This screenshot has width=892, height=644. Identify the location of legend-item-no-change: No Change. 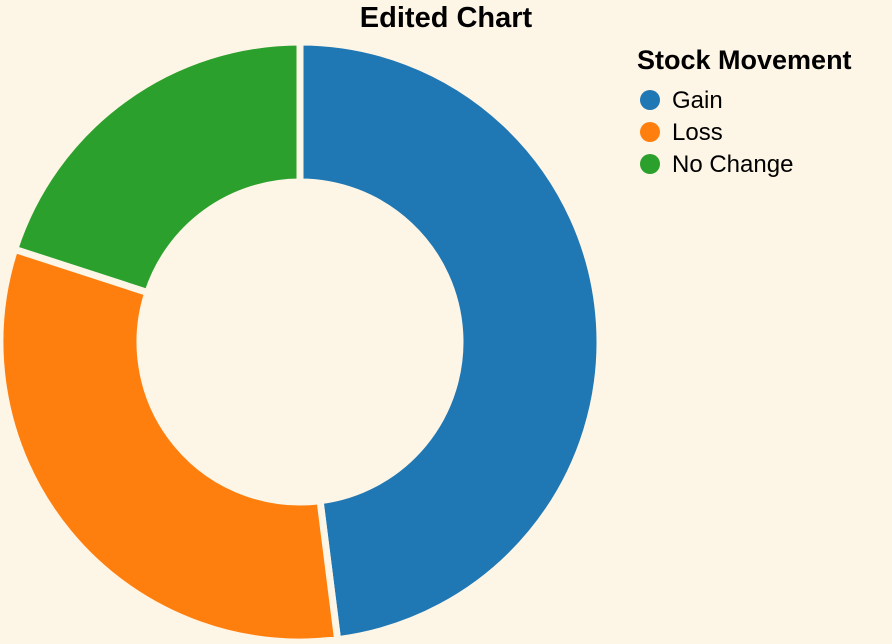
(716, 164).